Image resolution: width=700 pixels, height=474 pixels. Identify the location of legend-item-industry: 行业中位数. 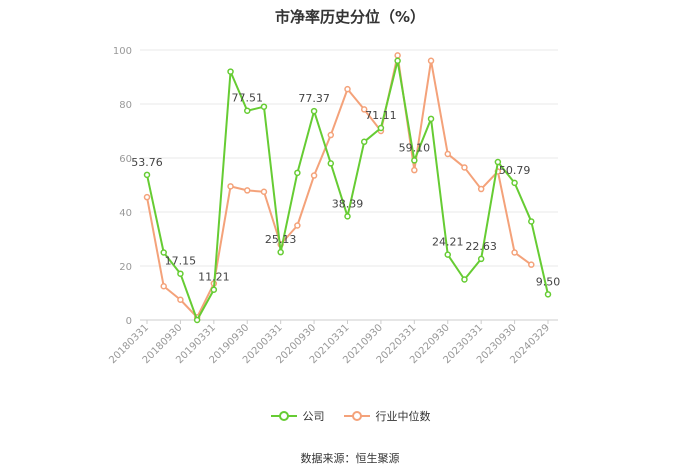
(387, 416).